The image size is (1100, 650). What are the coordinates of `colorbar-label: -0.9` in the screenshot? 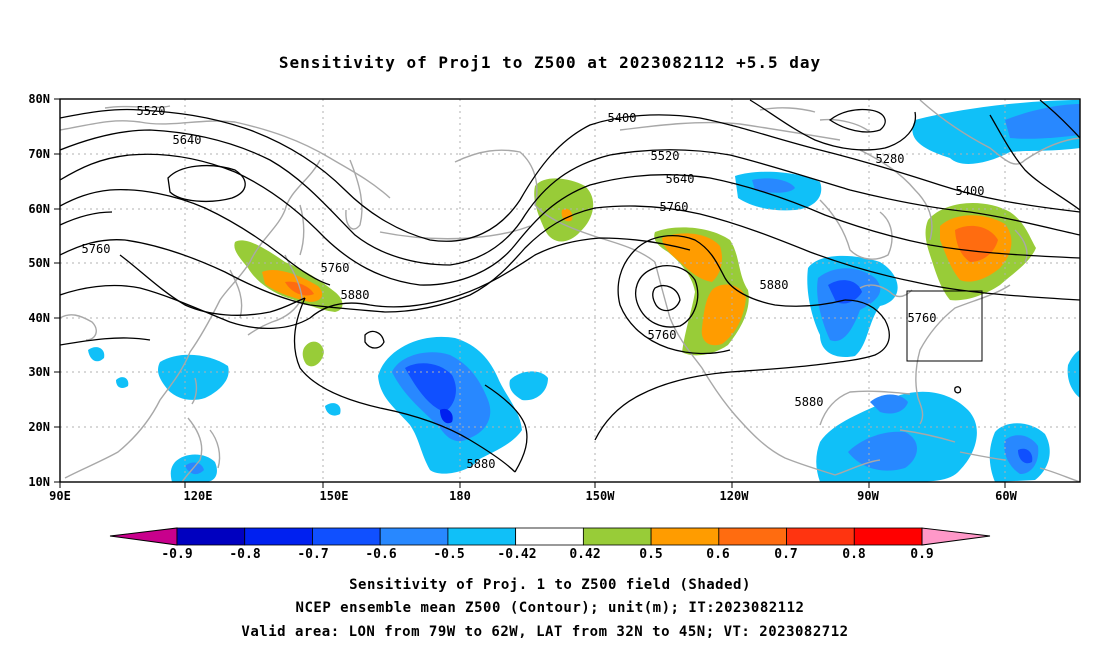 It's located at (176, 554).